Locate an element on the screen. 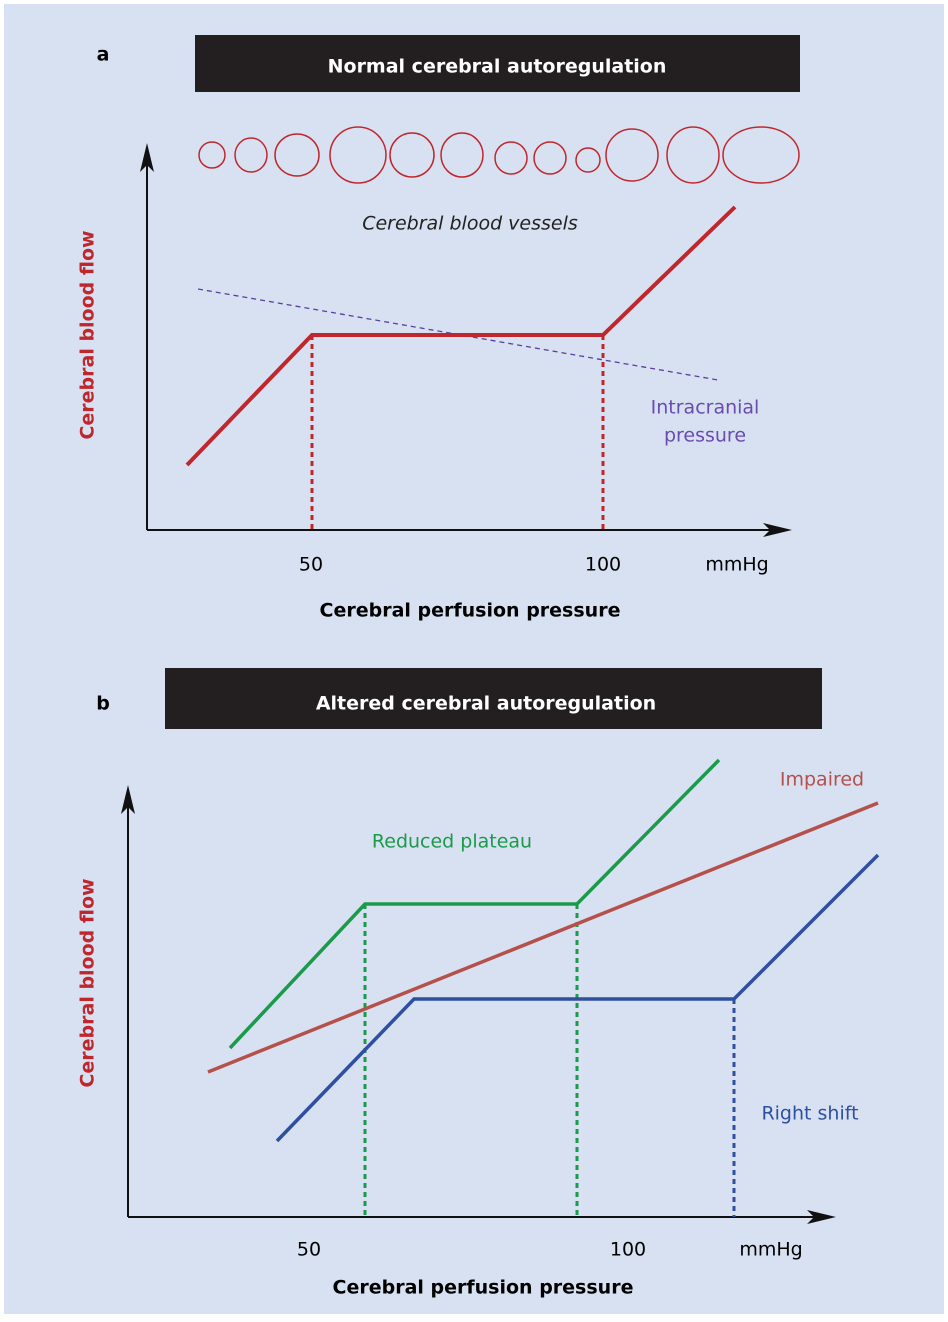 The height and width of the screenshot is (1322, 948). vessels is located at coordinates (499, 155).